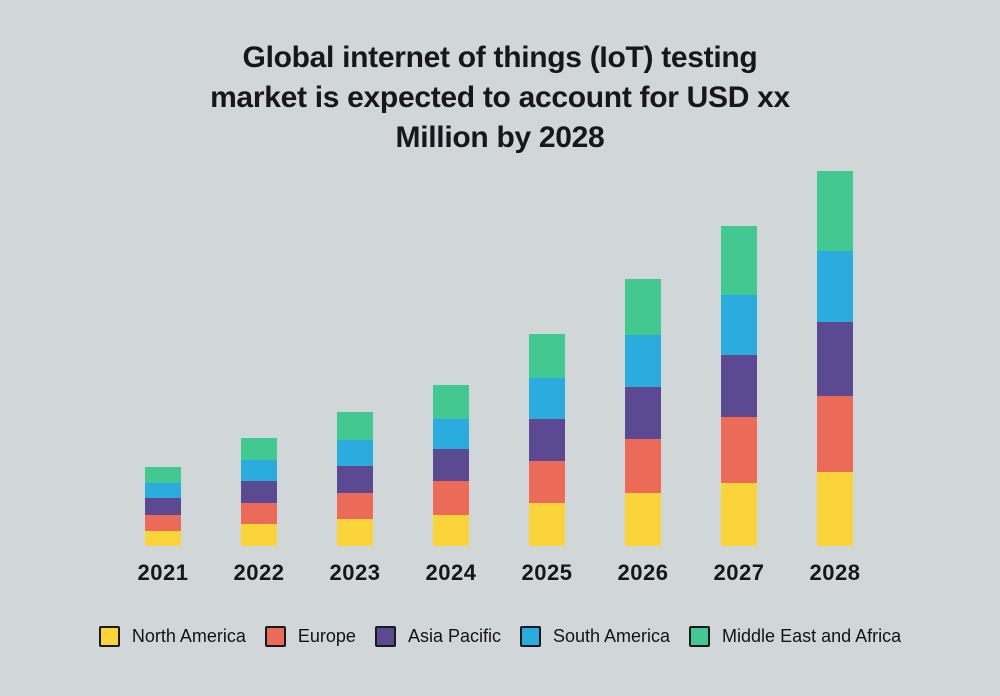 Image resolution: width=1000 pixels, height=696 pixels. What do you see at coordinates (451, 498) in the screenshot?
I see `bar-segment-2024-europe` at bounding box center [451, 498].